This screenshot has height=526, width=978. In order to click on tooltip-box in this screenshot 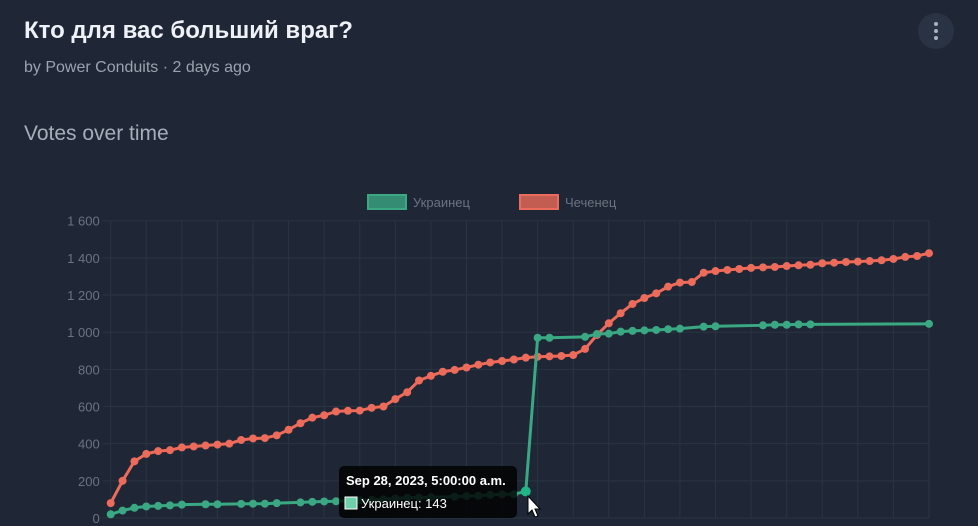, I will do `click(428, 492)`.